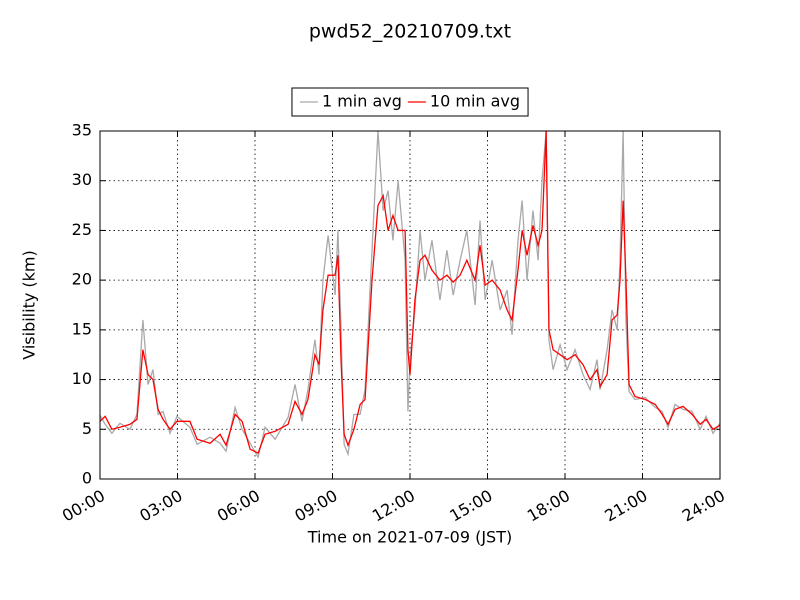  What do you see at coordinates (82, 229) in the screenshot?
I see `y-tick-label: 25` at bounding box center [82, 229].